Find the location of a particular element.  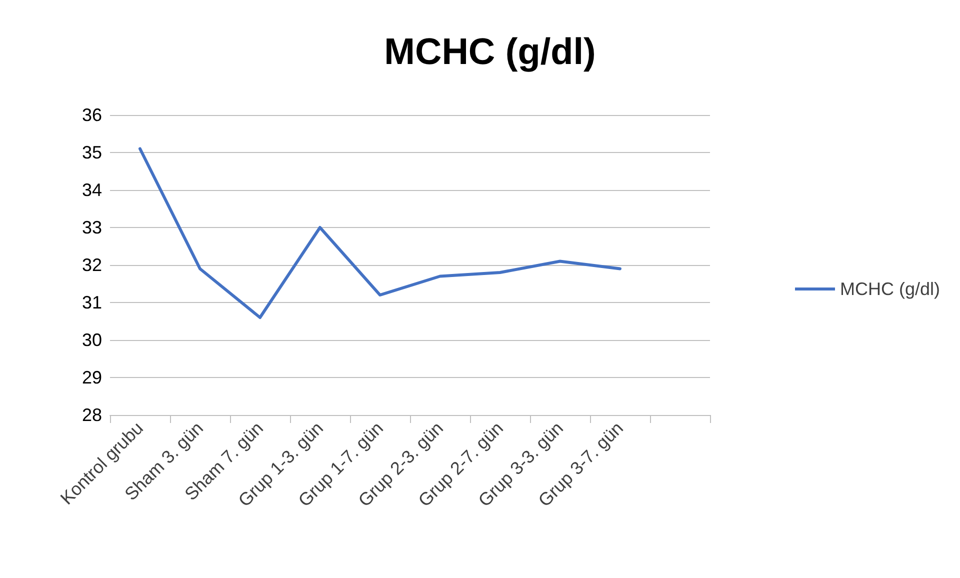

y-tick-label: 36 is located at coordinates (92, 115).